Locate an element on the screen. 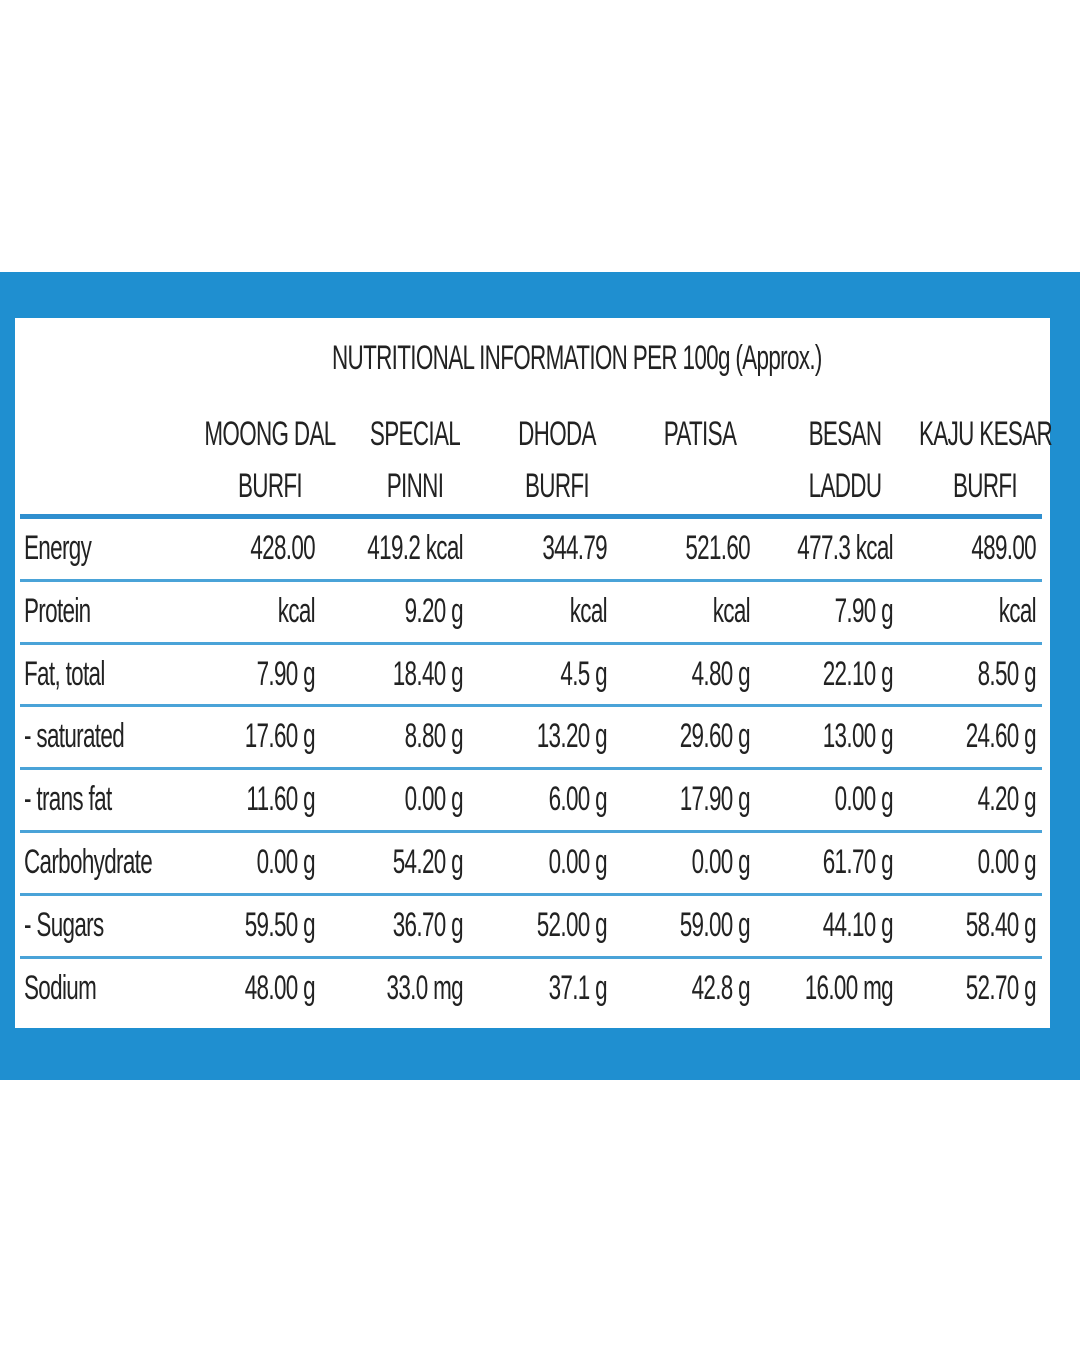 This screenshot has height=1355, width=1080. column-header: KAJU KESAR is located at coordinates (986, 434).